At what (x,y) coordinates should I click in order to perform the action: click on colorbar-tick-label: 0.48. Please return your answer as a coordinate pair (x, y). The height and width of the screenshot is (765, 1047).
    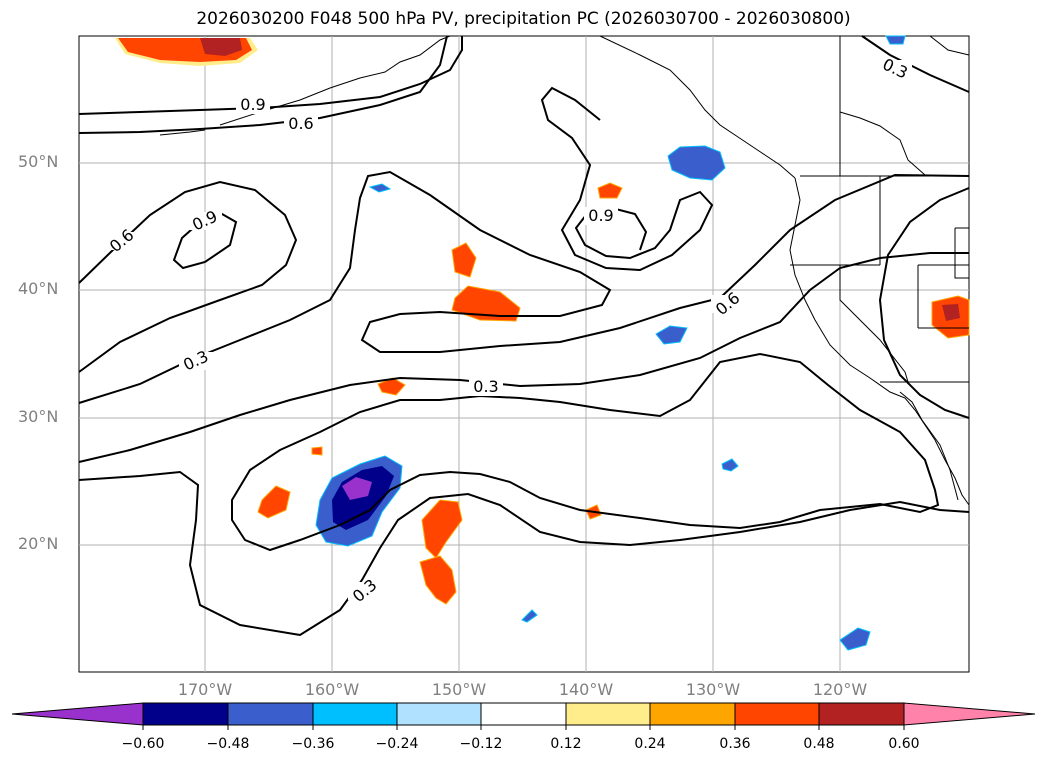
    Looking at the image, I should click on (819, 744).